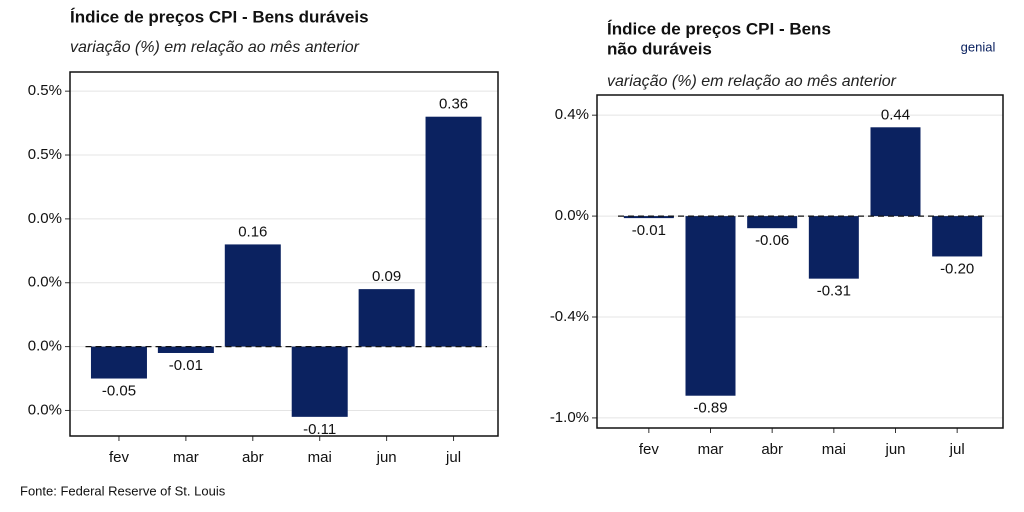 Image resolution: width=1024 pixels, height=512 pixels. What do you see at coordinates (719, 28) in the screenshot?
I see `chart-title: Índice de preços CPI - Bens` at bounding box center [719, 28].